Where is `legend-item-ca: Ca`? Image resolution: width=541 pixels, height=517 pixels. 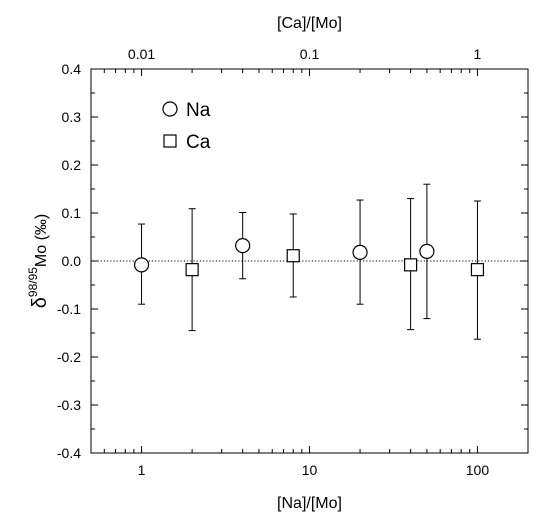
legend-item-ca: Ca is located at coordinates (187, 142).